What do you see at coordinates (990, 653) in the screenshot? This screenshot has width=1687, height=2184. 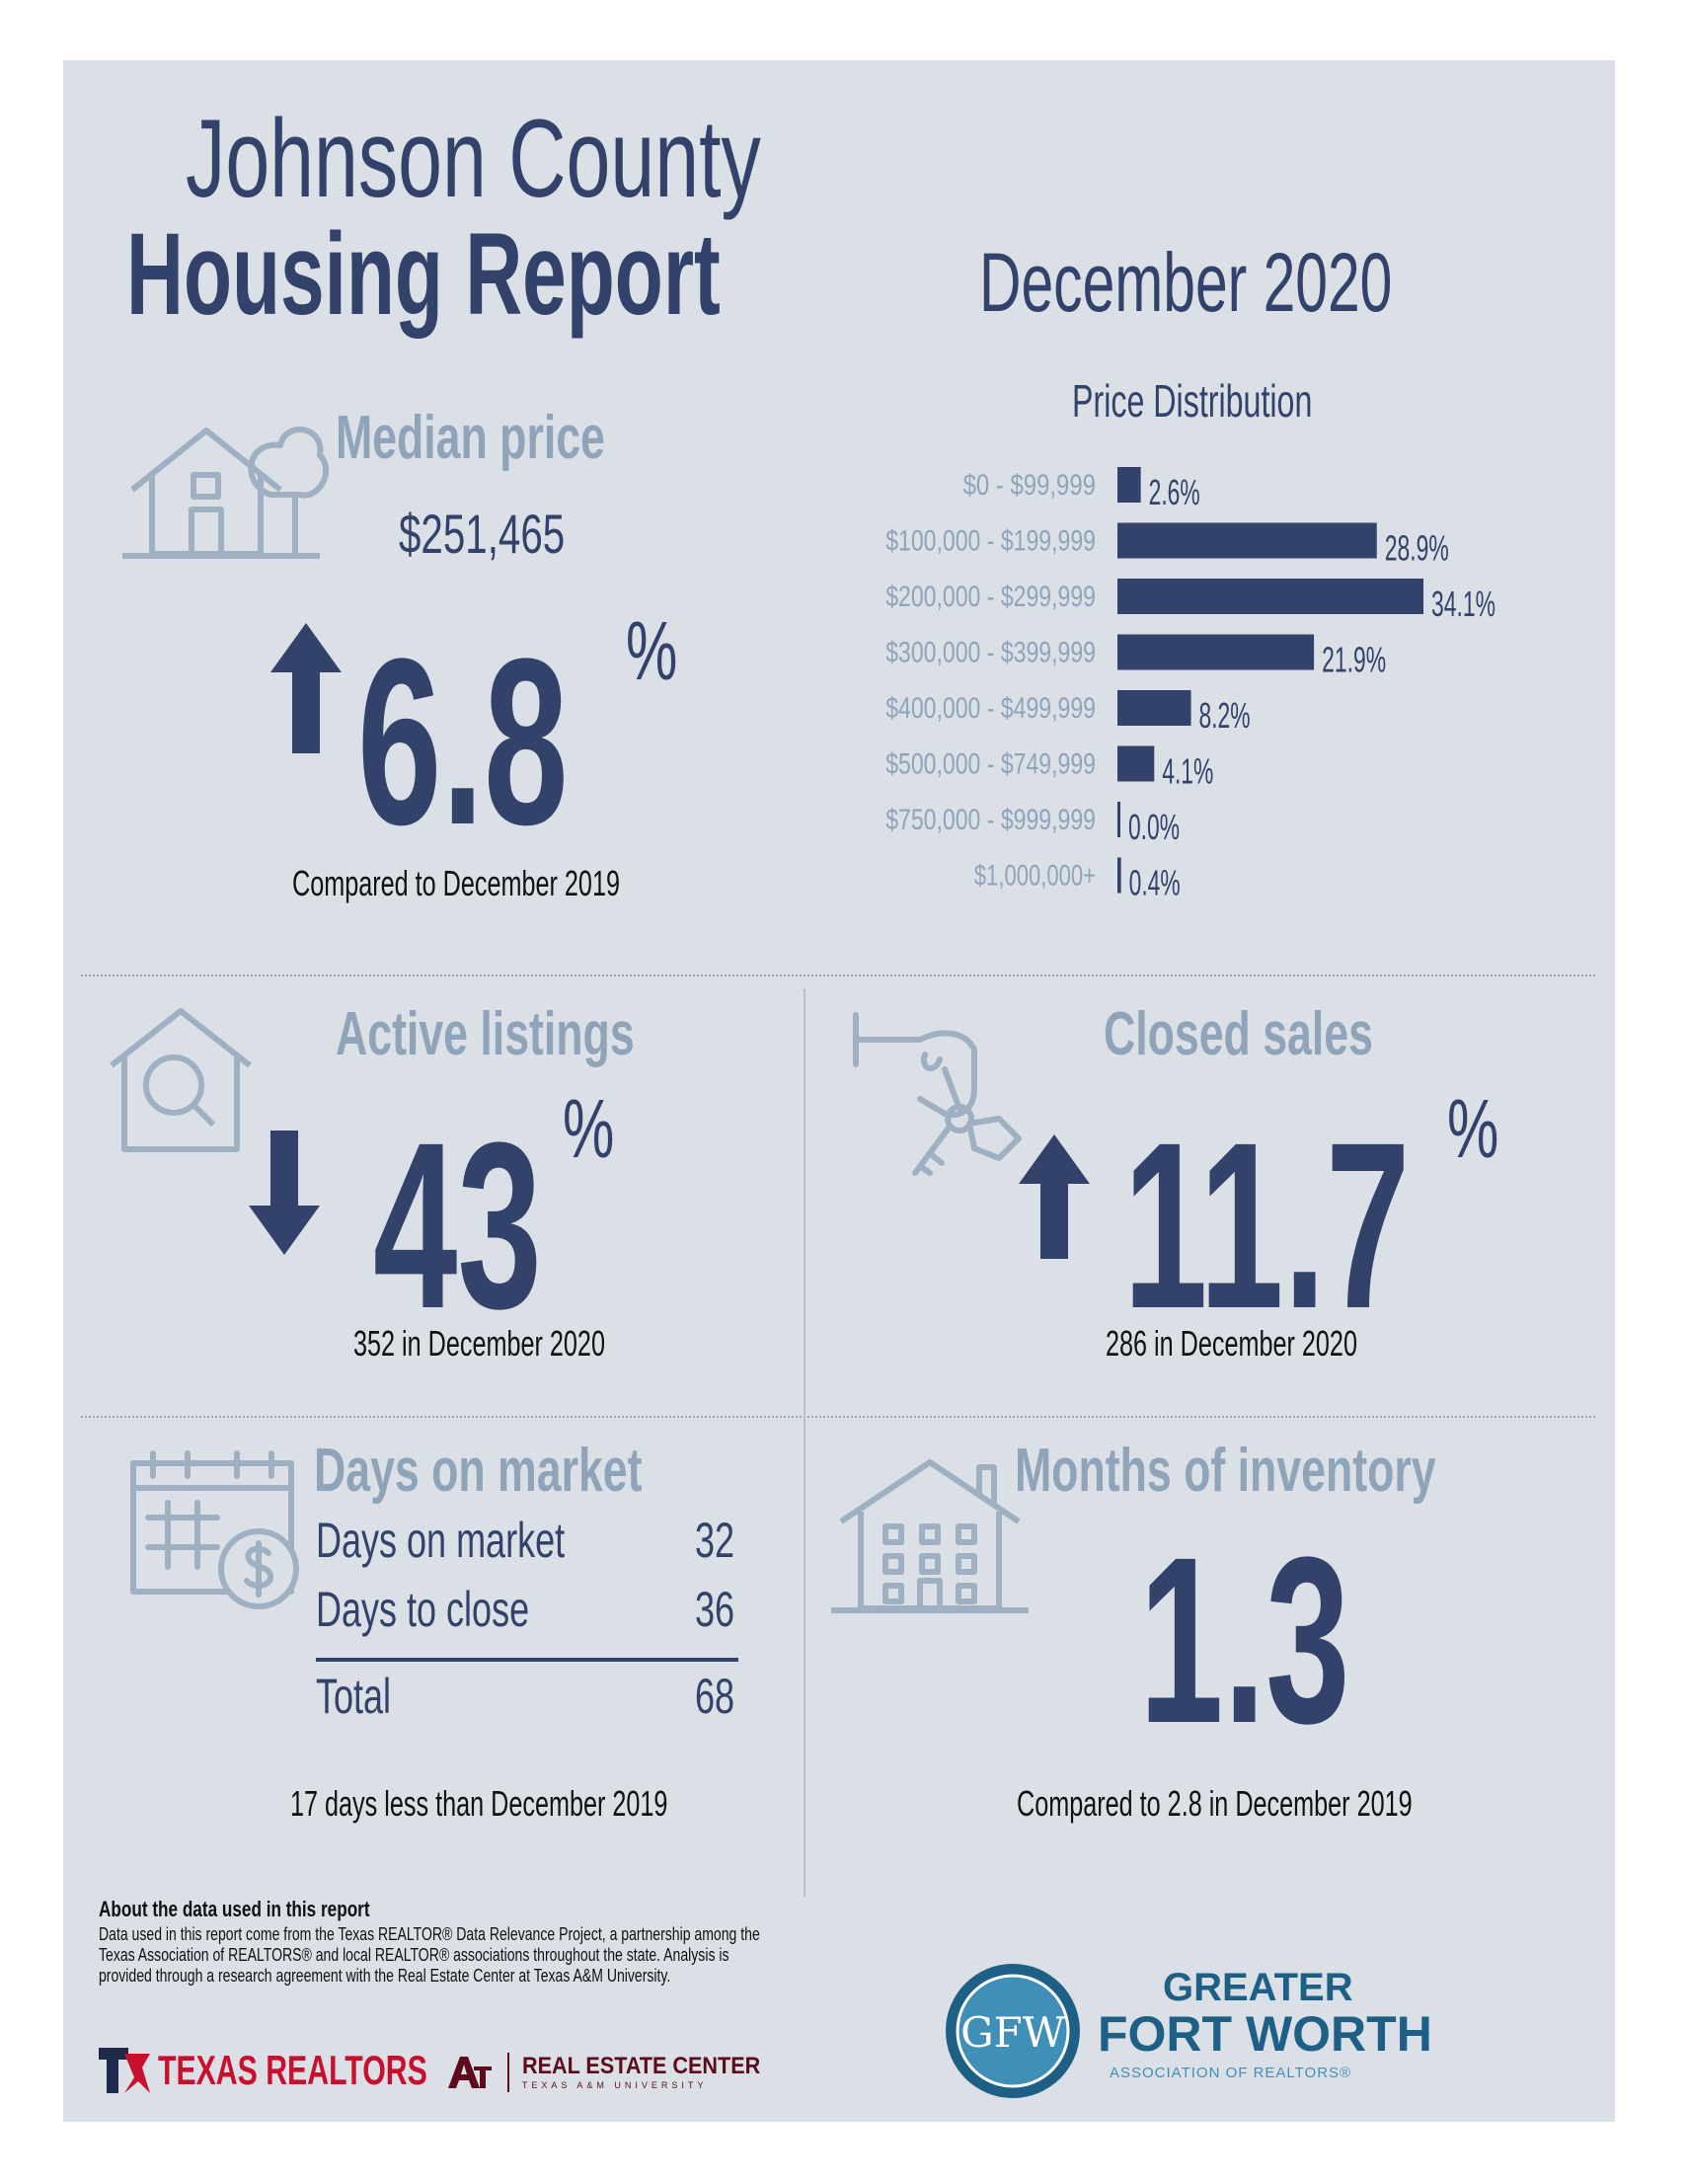 I see `category-label: $300,000 - $399,999` at bounding box center [990, 653].